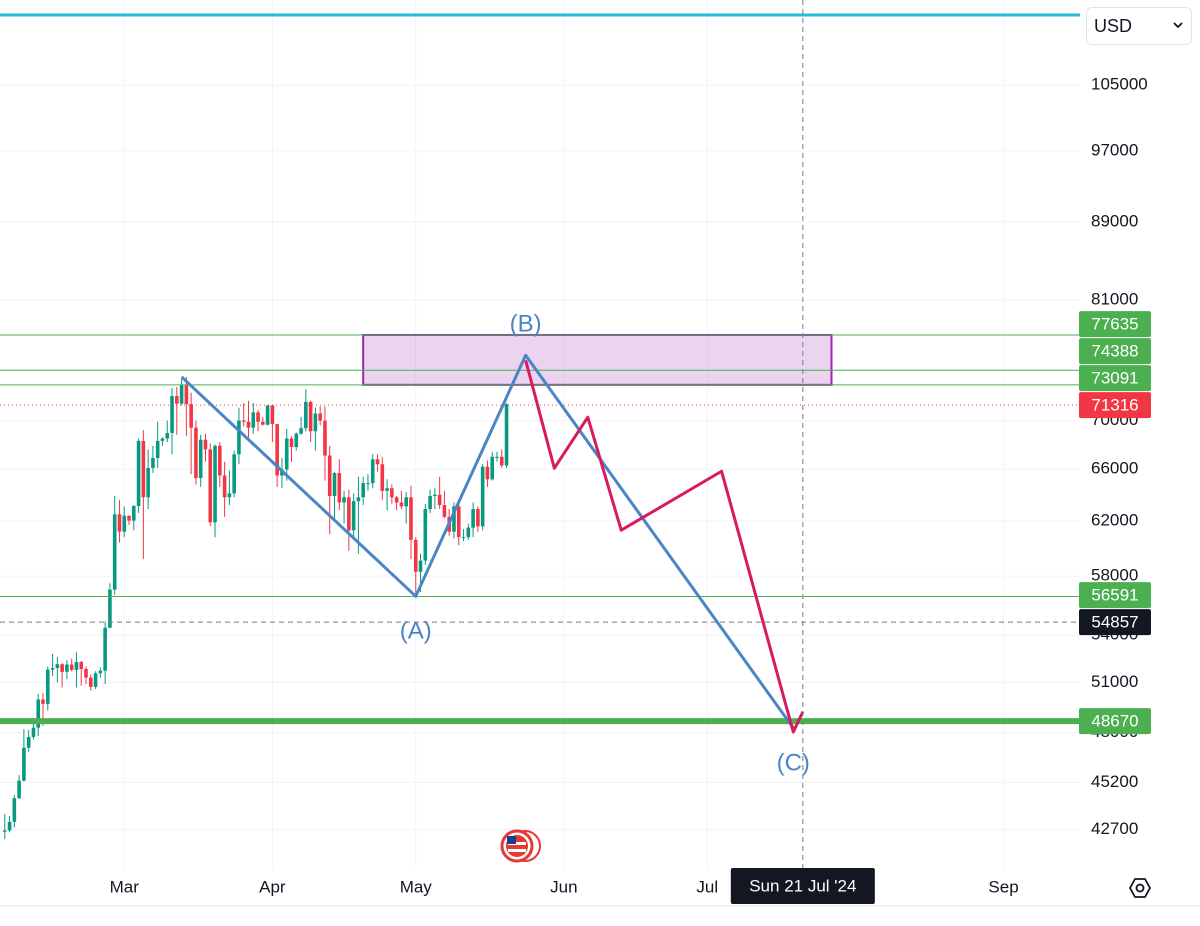  Describe the element at coordinates (597, 359) in the screenshot. I see `zone-box` at that location.